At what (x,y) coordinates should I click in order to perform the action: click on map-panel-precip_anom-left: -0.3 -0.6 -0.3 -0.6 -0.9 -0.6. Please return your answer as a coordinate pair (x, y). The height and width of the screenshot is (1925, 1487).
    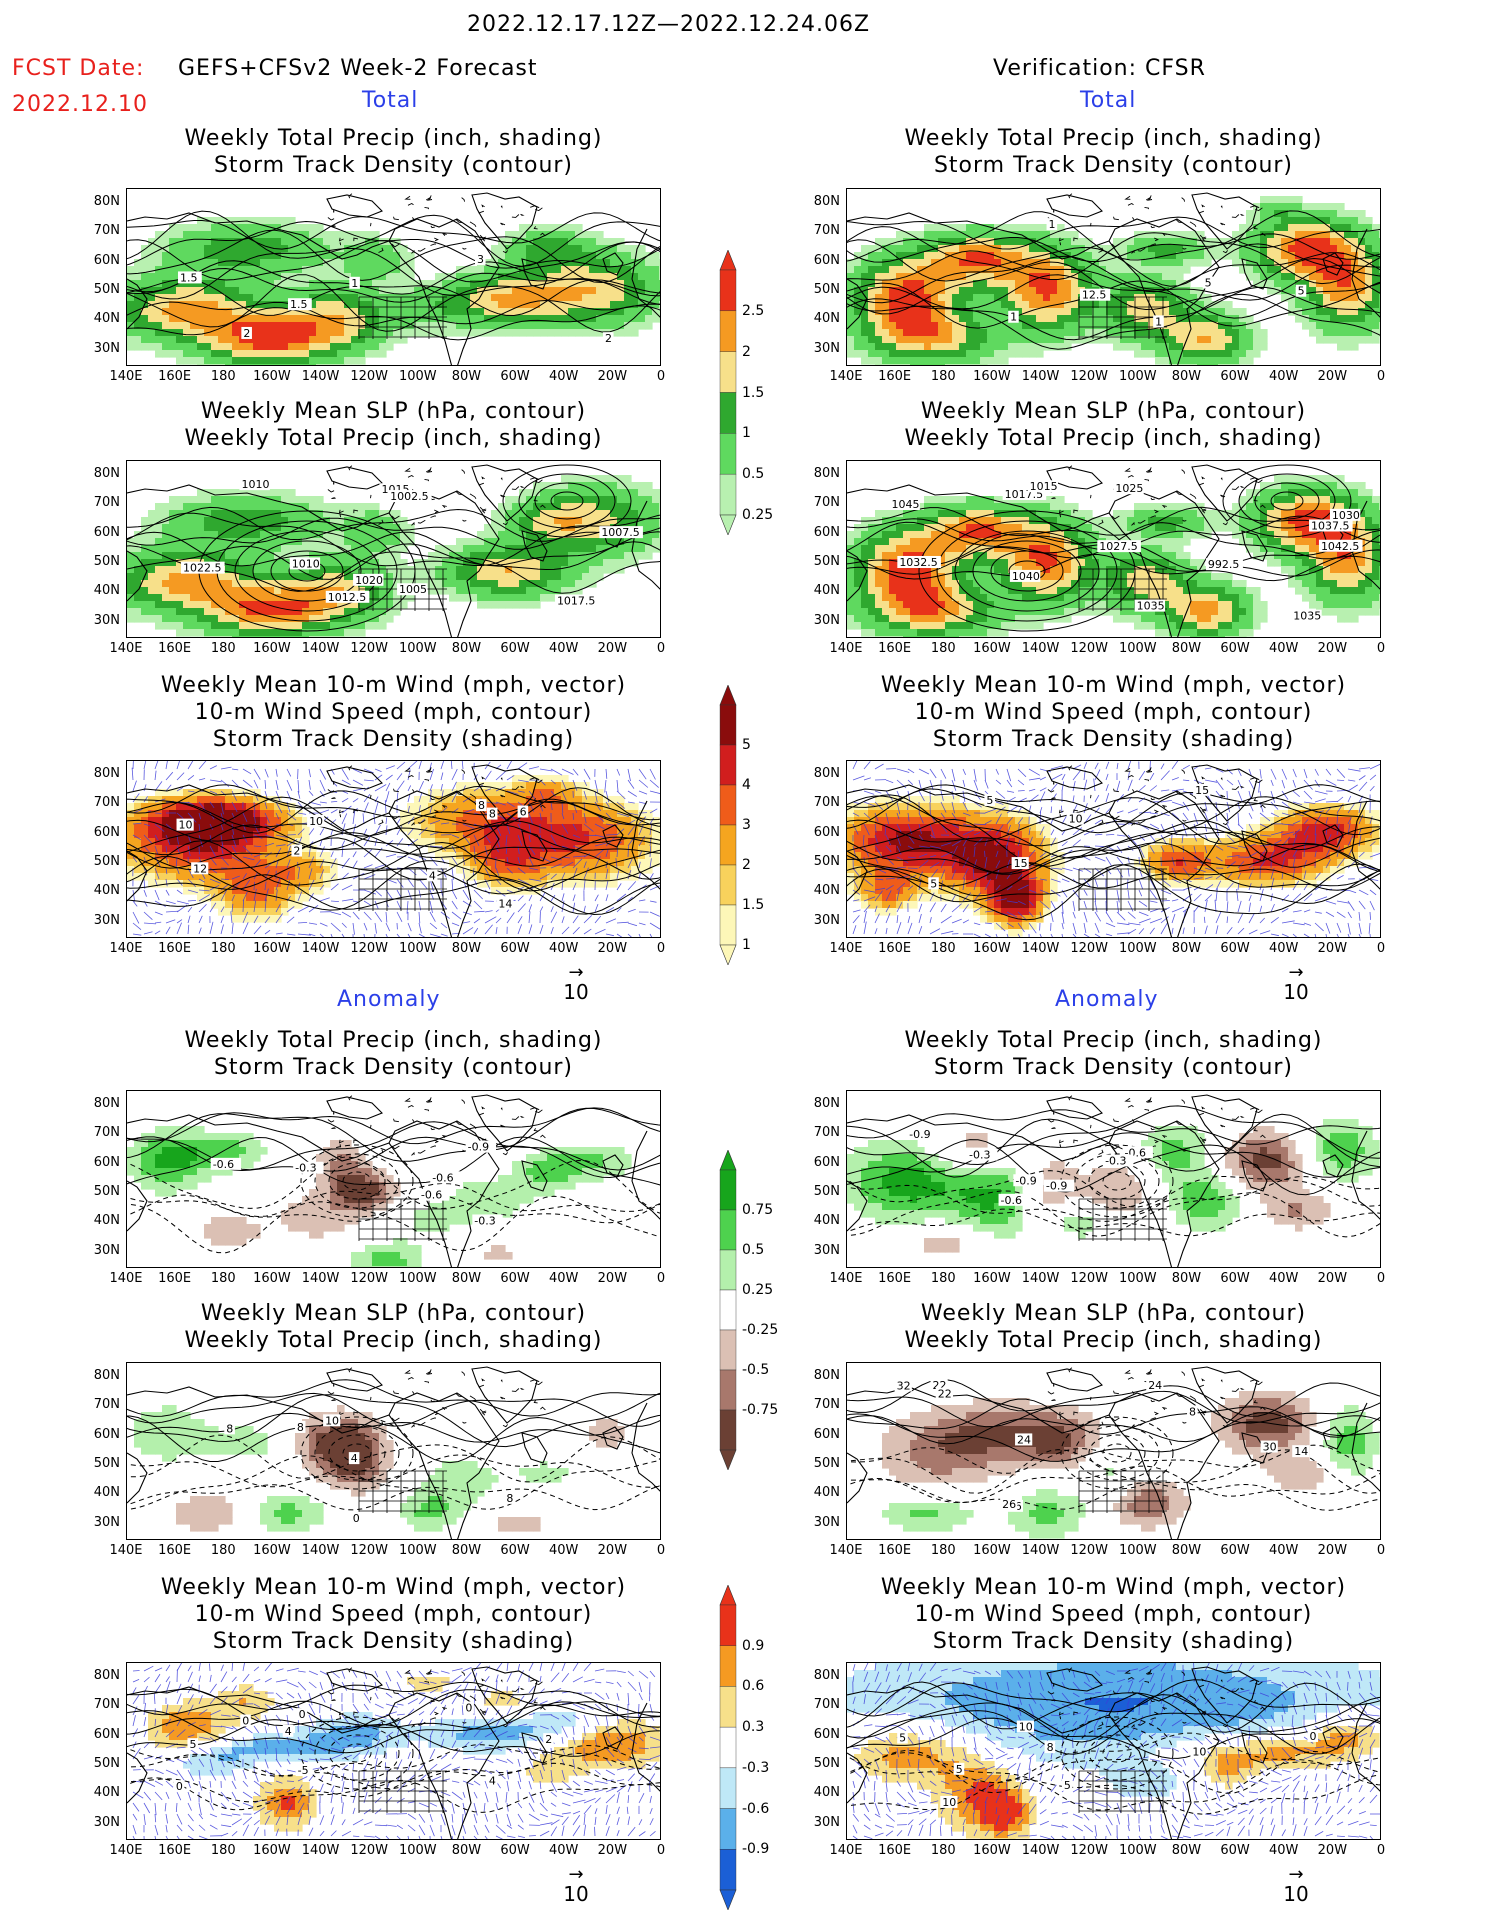
    Looking at the image, I should click on (393, 1179).